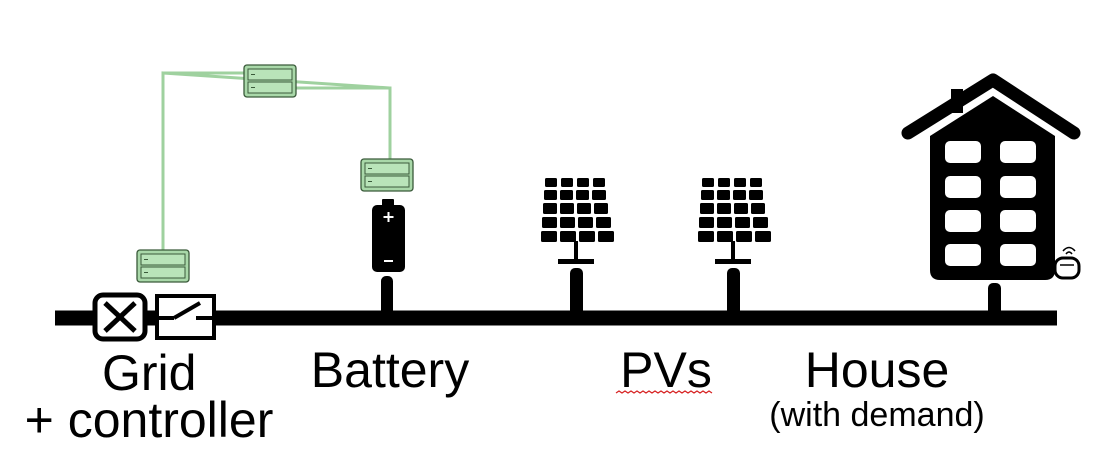 The height and width of the screenshot is (461, 1102). What do you see at coordinates (390, 370) in the screenshot?
I see `battery-label: Battery` at bounding box center [390, 370].